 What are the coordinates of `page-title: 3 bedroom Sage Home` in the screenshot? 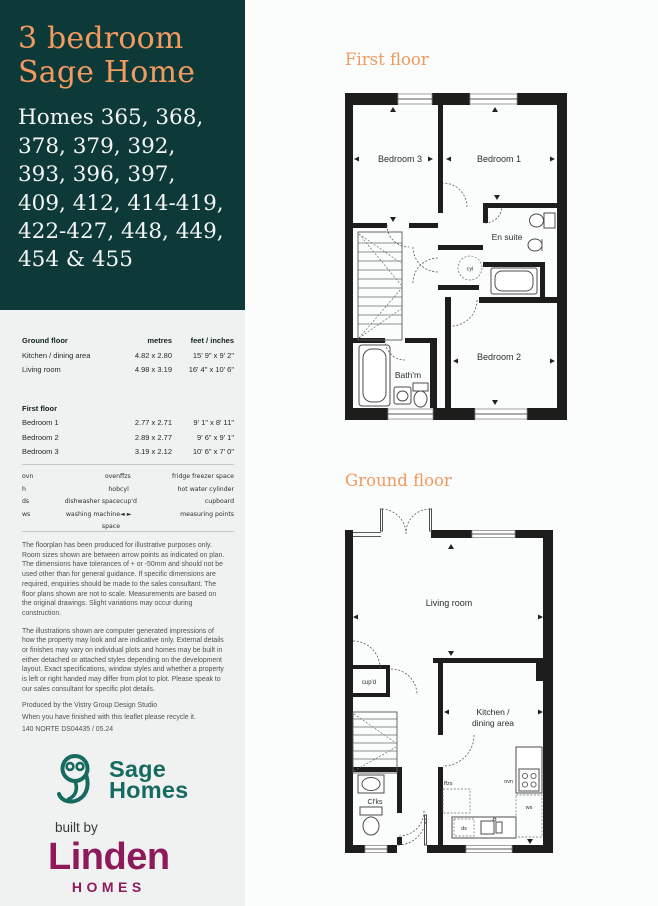 It's located at (122, 56).